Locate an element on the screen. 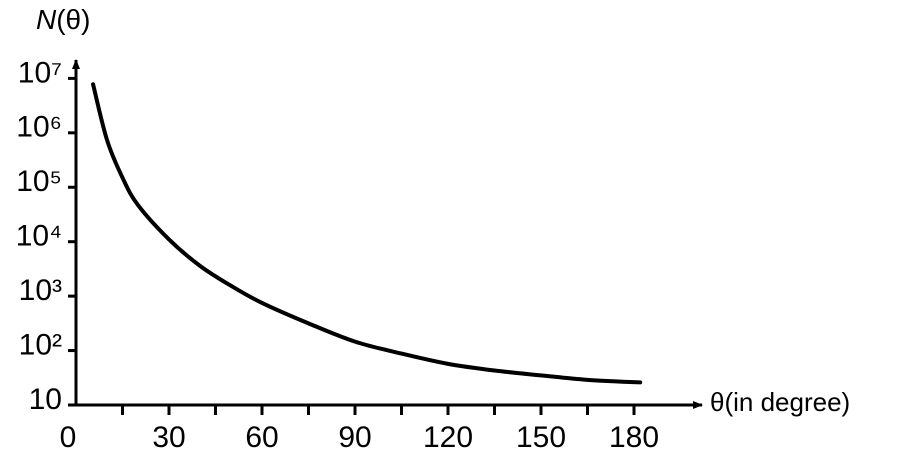 This screenshot has width=900, height=471. x-tick-label: 0 is located at coordinates (68, 437).